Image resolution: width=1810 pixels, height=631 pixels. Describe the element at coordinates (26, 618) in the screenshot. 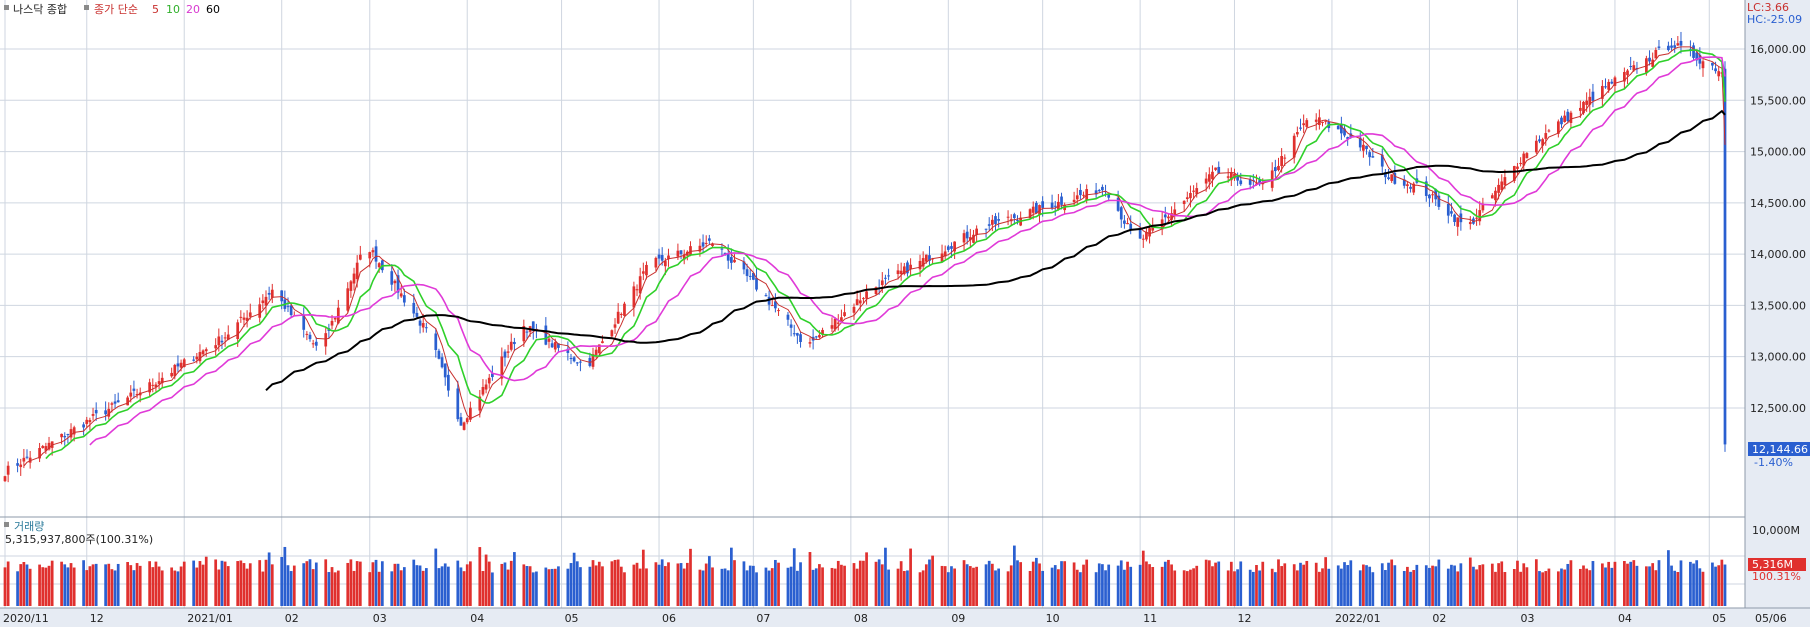

I see `date-tick-label: 2020/11` at that location.